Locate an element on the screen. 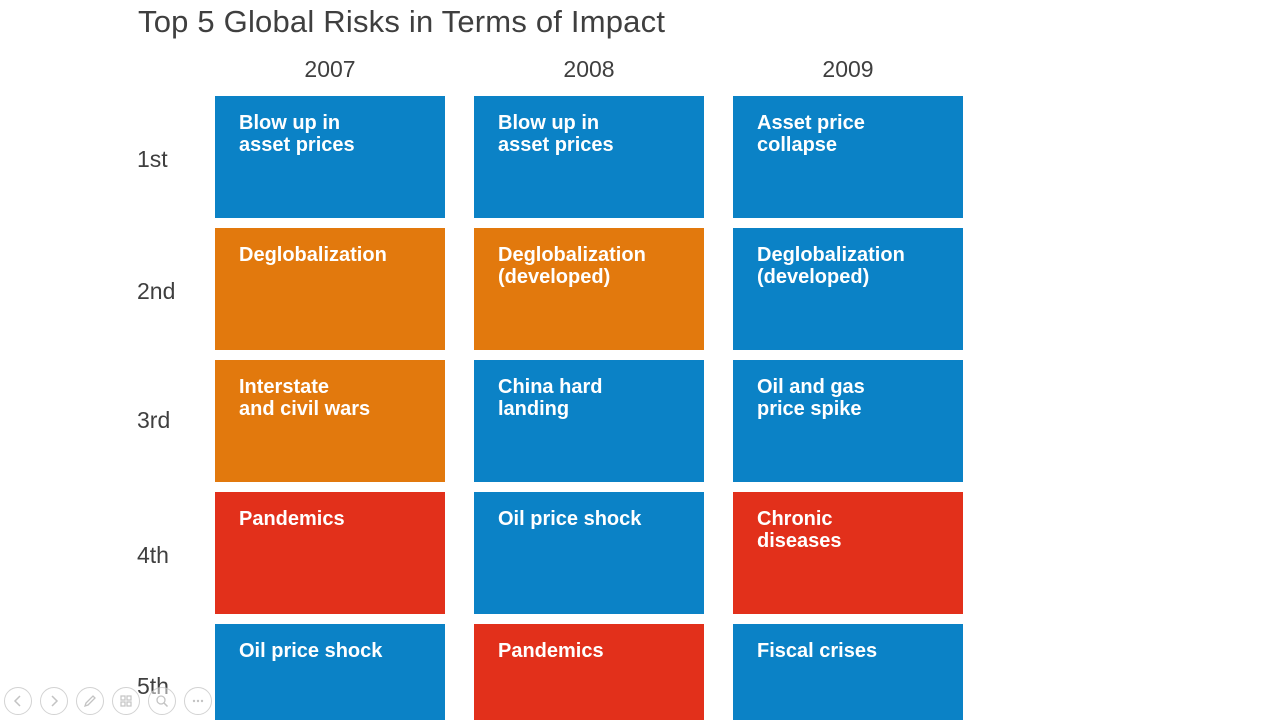 The width and height of the screenshot is (1280, 720). pen-tool-button is located at coordinates (90, 701).